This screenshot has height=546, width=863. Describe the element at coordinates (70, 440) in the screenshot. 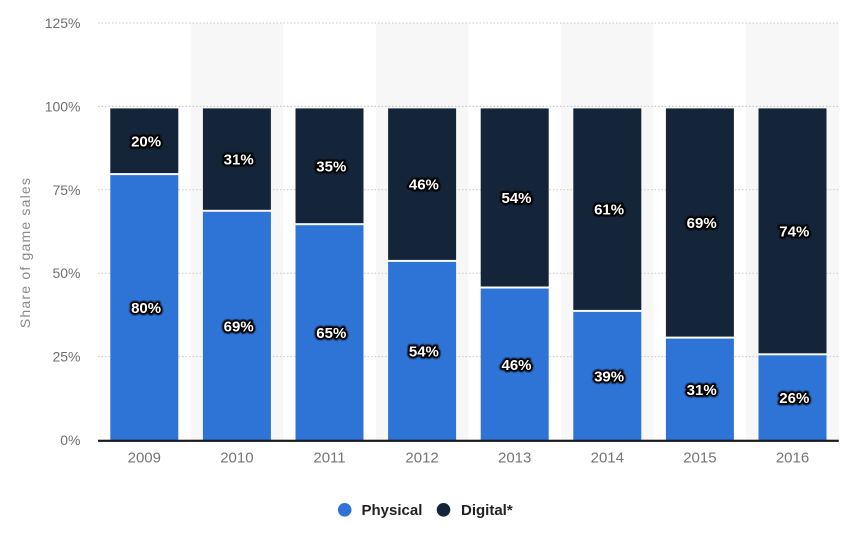

I see `svg-text: 0%` at that location.